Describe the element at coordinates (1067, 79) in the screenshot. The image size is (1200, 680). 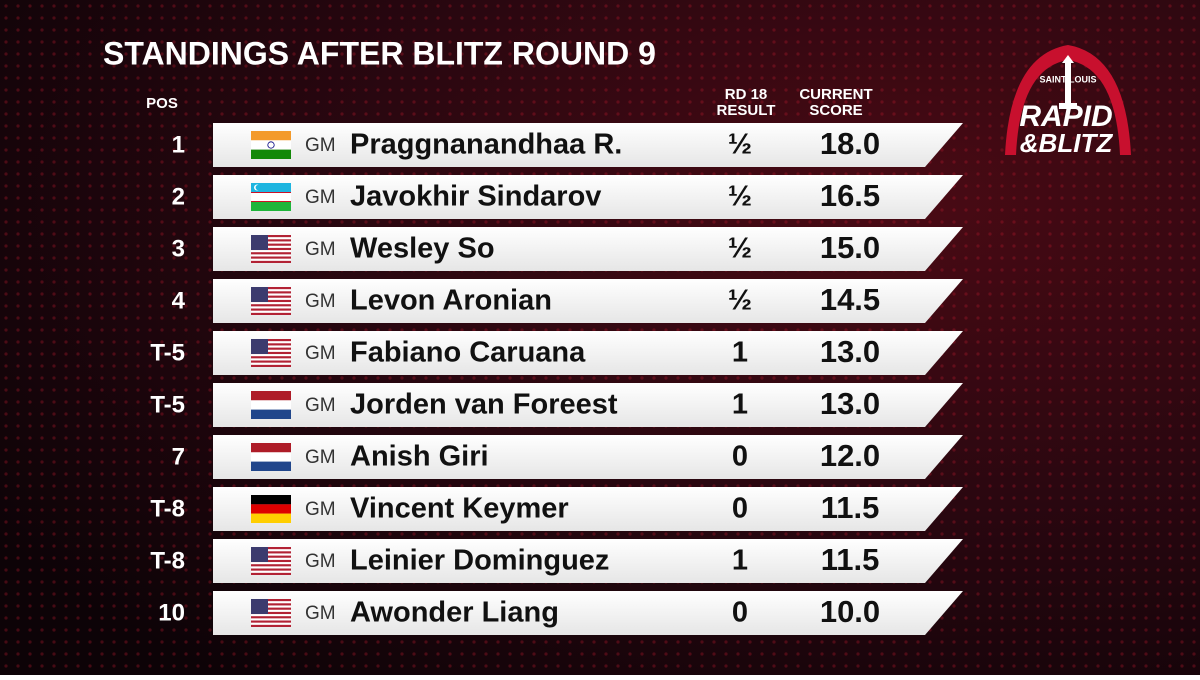
I see `logo-top: SAINT LOUIS` at that location.